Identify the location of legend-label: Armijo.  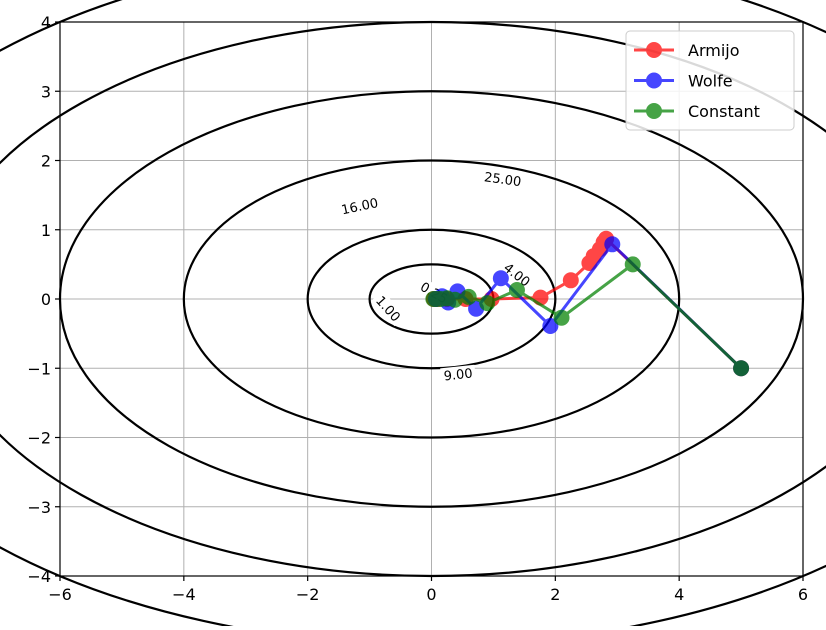
(714, 50).